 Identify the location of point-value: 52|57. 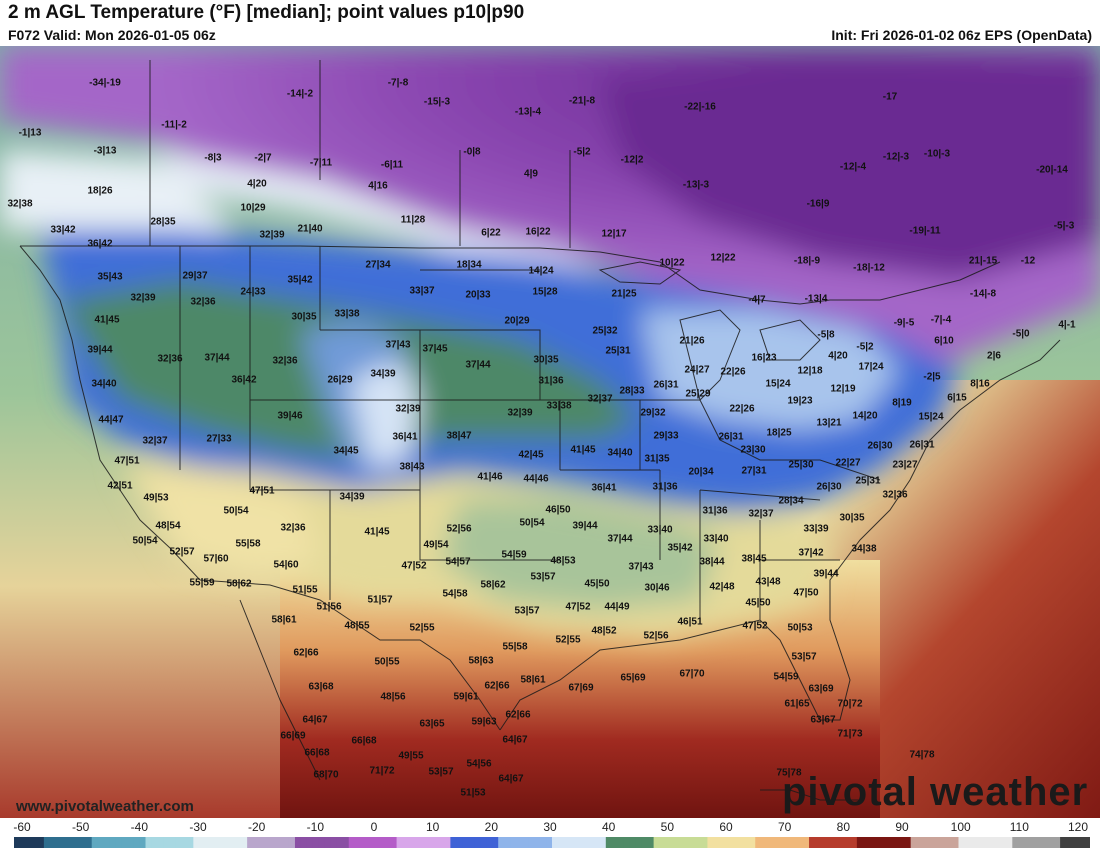
(181, 552).